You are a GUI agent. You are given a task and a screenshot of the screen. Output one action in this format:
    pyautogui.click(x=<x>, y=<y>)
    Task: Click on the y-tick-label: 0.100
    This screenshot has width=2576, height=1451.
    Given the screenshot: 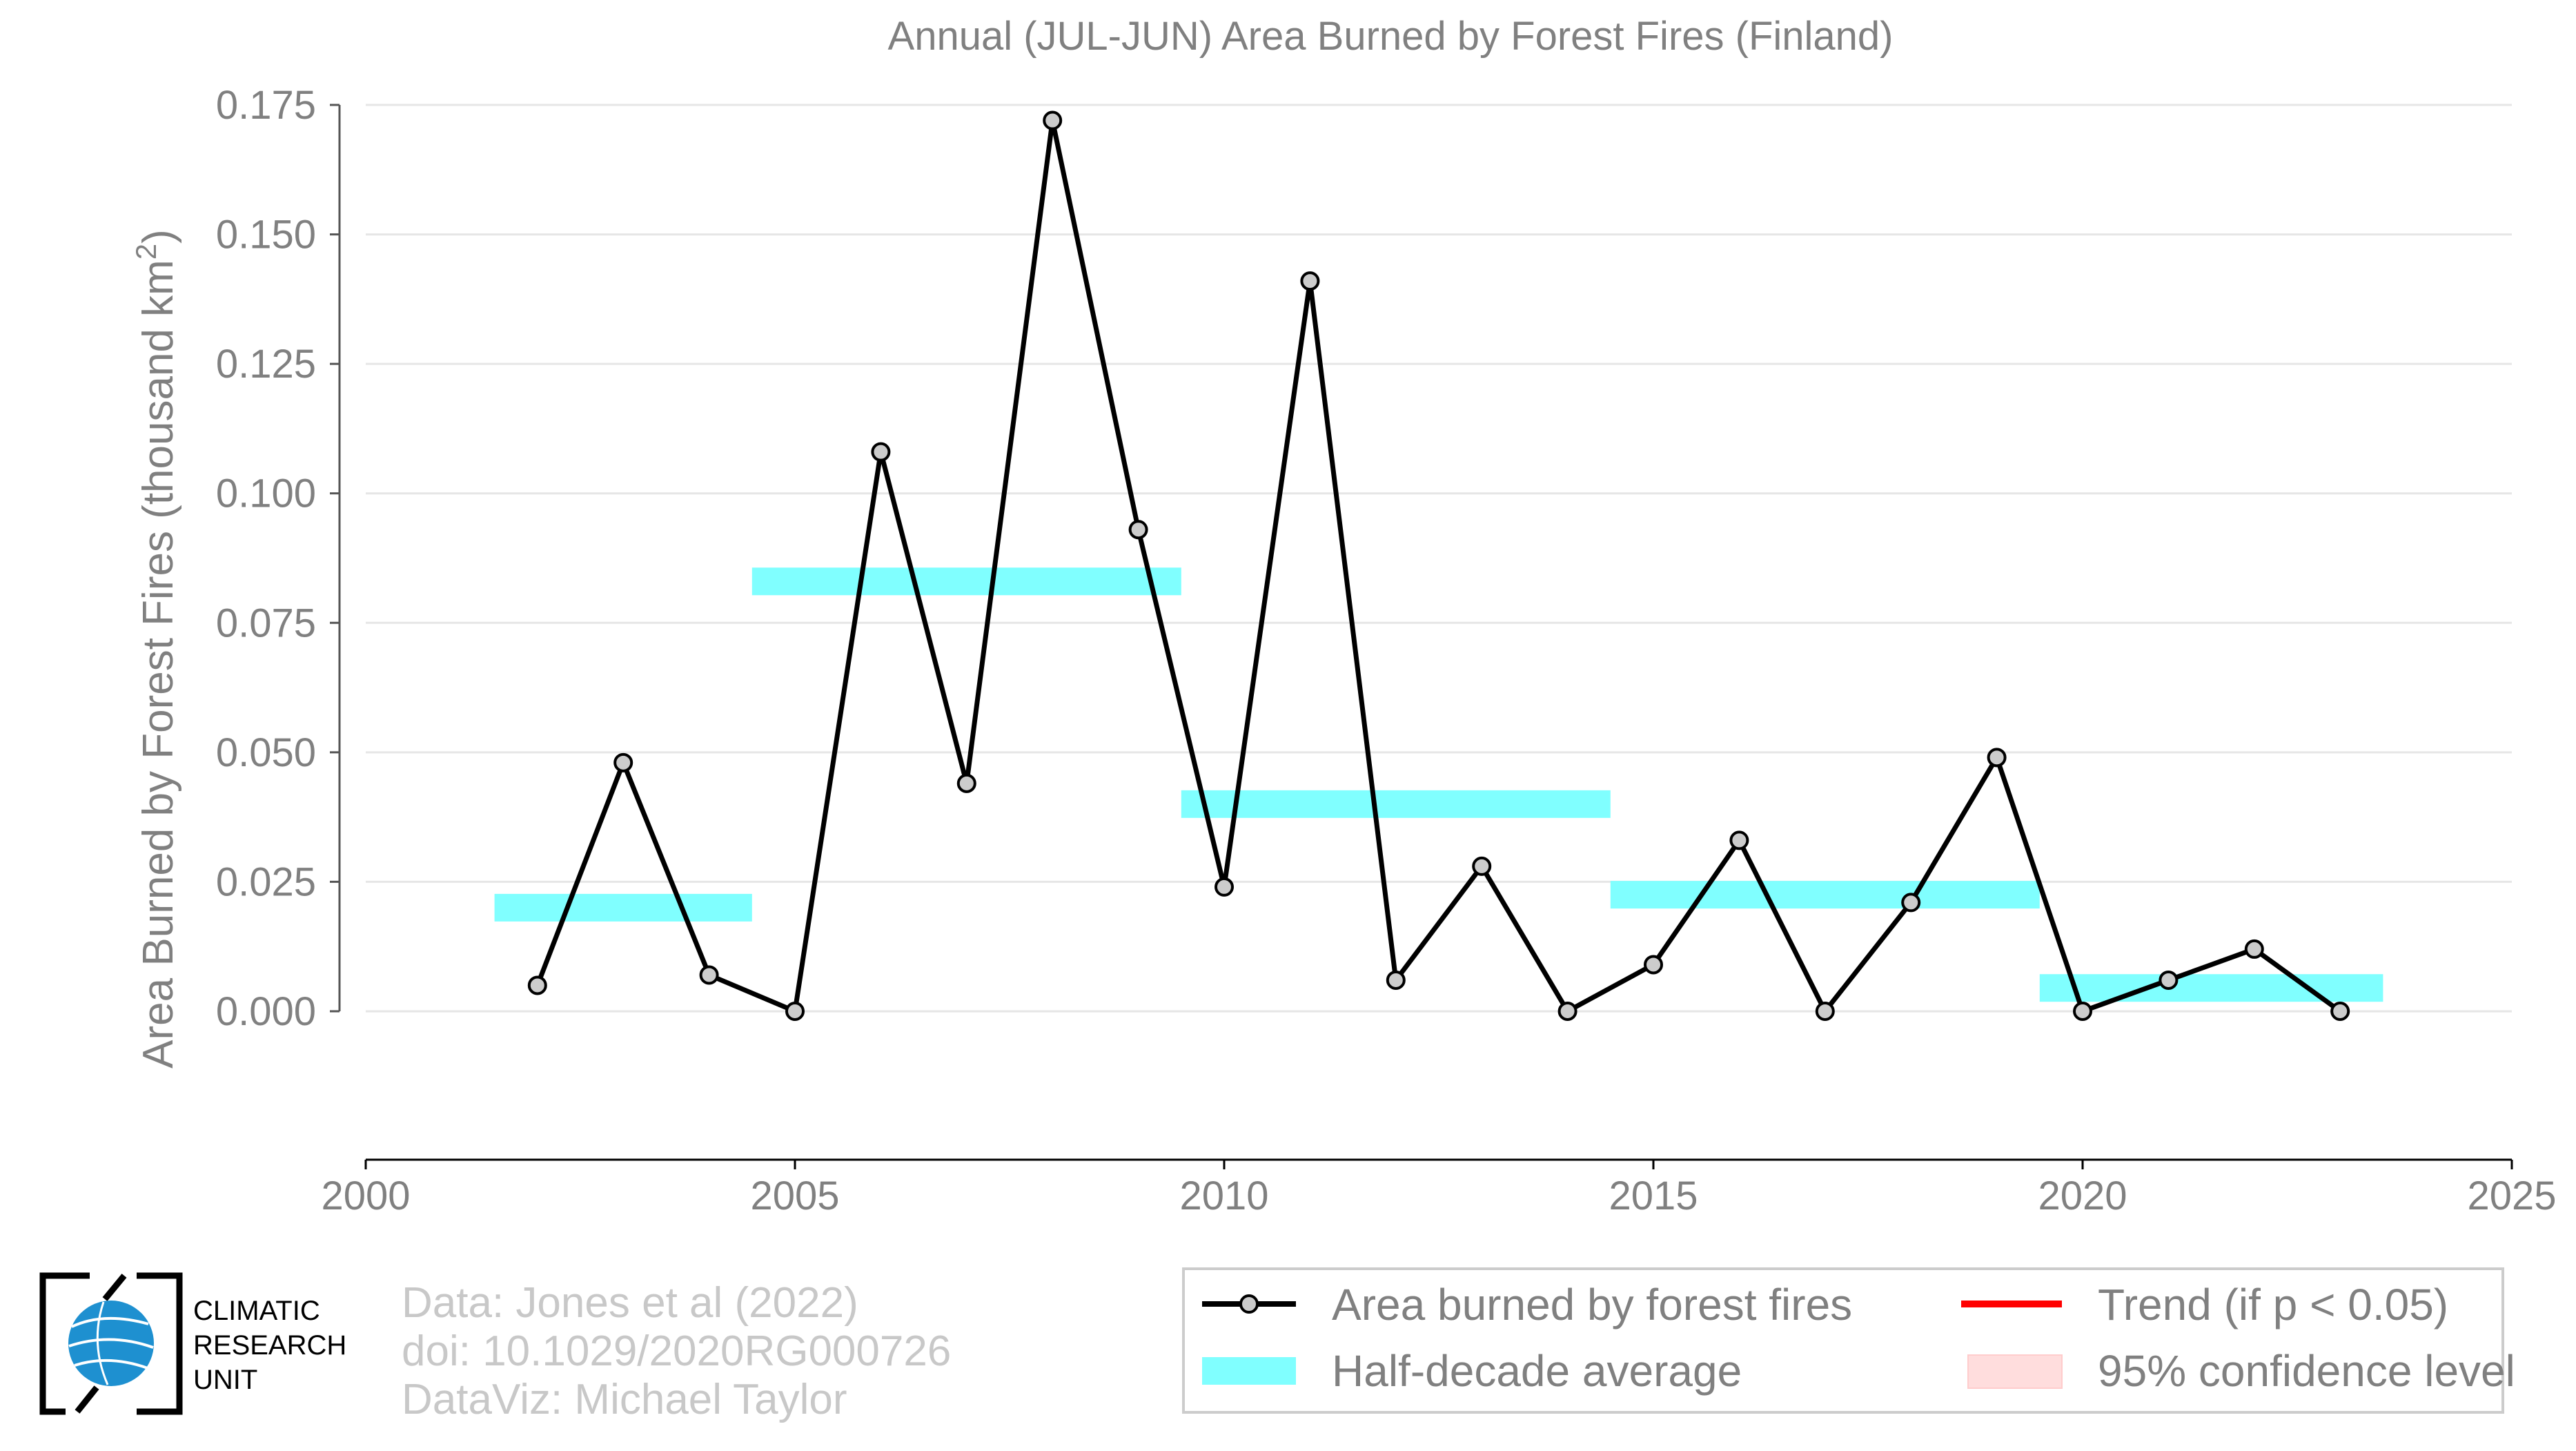 What is the action you would take?
    pyautogui.click(x=266, y=494)
    